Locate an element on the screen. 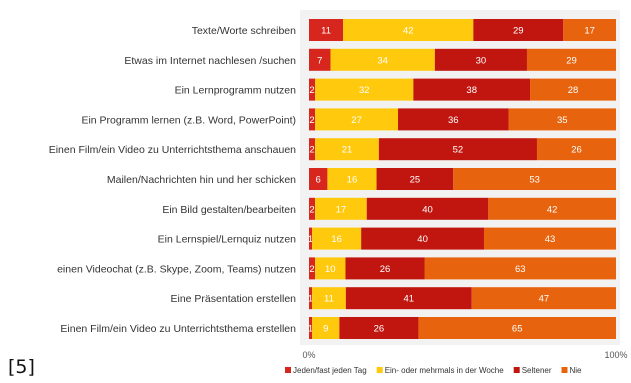  data-label: 38 is located at coordinates (471, 90).